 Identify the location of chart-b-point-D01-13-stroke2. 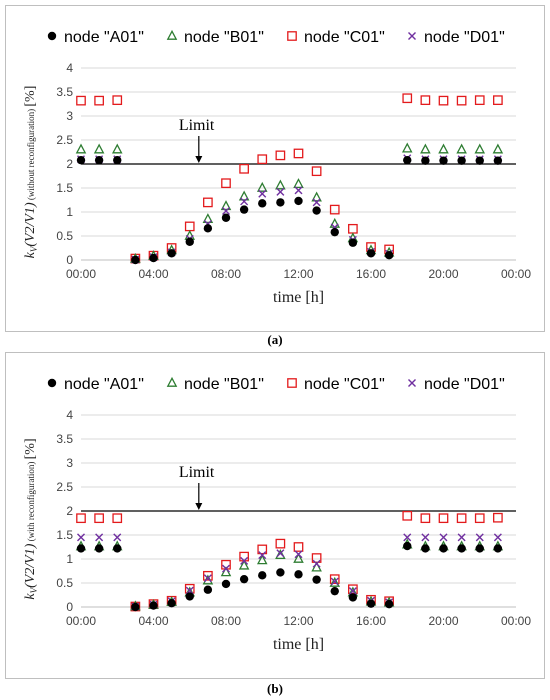
(316, 563).